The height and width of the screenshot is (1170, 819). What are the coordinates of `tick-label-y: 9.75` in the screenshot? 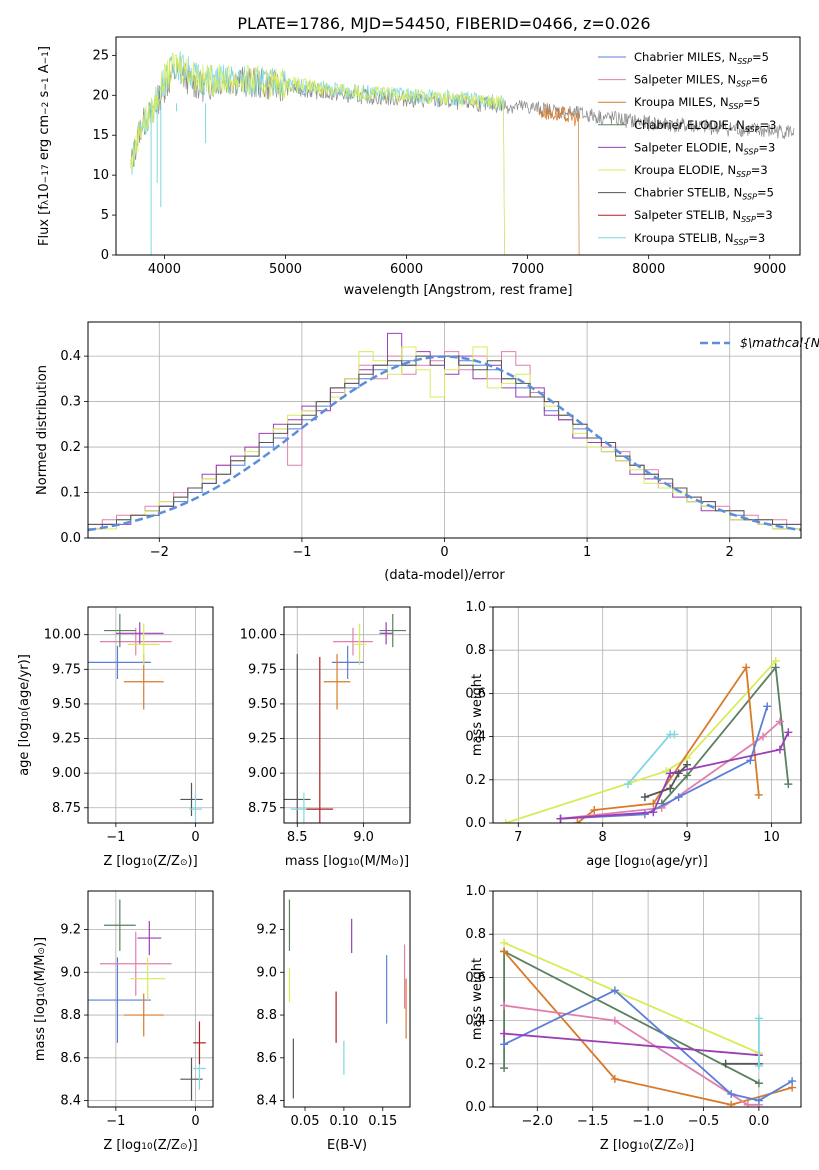 It's located at (66, 669).